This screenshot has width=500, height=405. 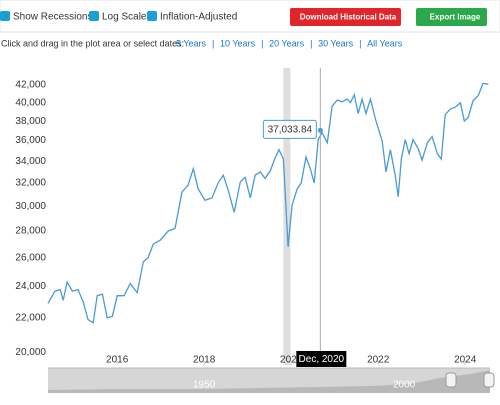 What do you see at coordinates (204, 385) in the screenshot?
I see `navigator-label: 1950` at bounding box center [204, 385].